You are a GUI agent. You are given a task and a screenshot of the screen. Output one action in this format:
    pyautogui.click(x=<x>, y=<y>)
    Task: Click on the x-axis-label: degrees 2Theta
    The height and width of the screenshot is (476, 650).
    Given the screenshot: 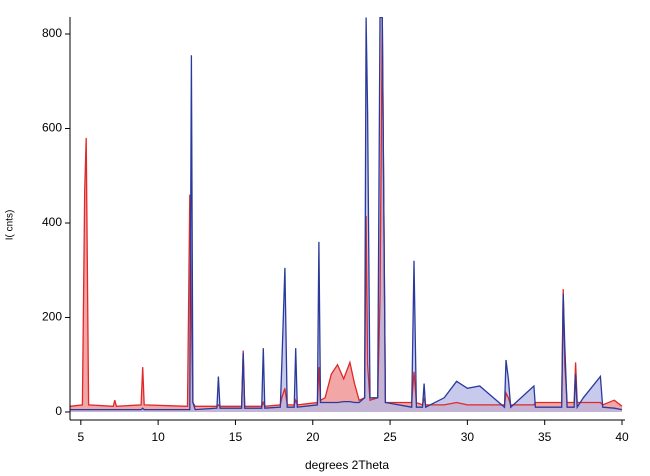 What is the action you would take?
    pyautogui.click(x=347, y=465)
    